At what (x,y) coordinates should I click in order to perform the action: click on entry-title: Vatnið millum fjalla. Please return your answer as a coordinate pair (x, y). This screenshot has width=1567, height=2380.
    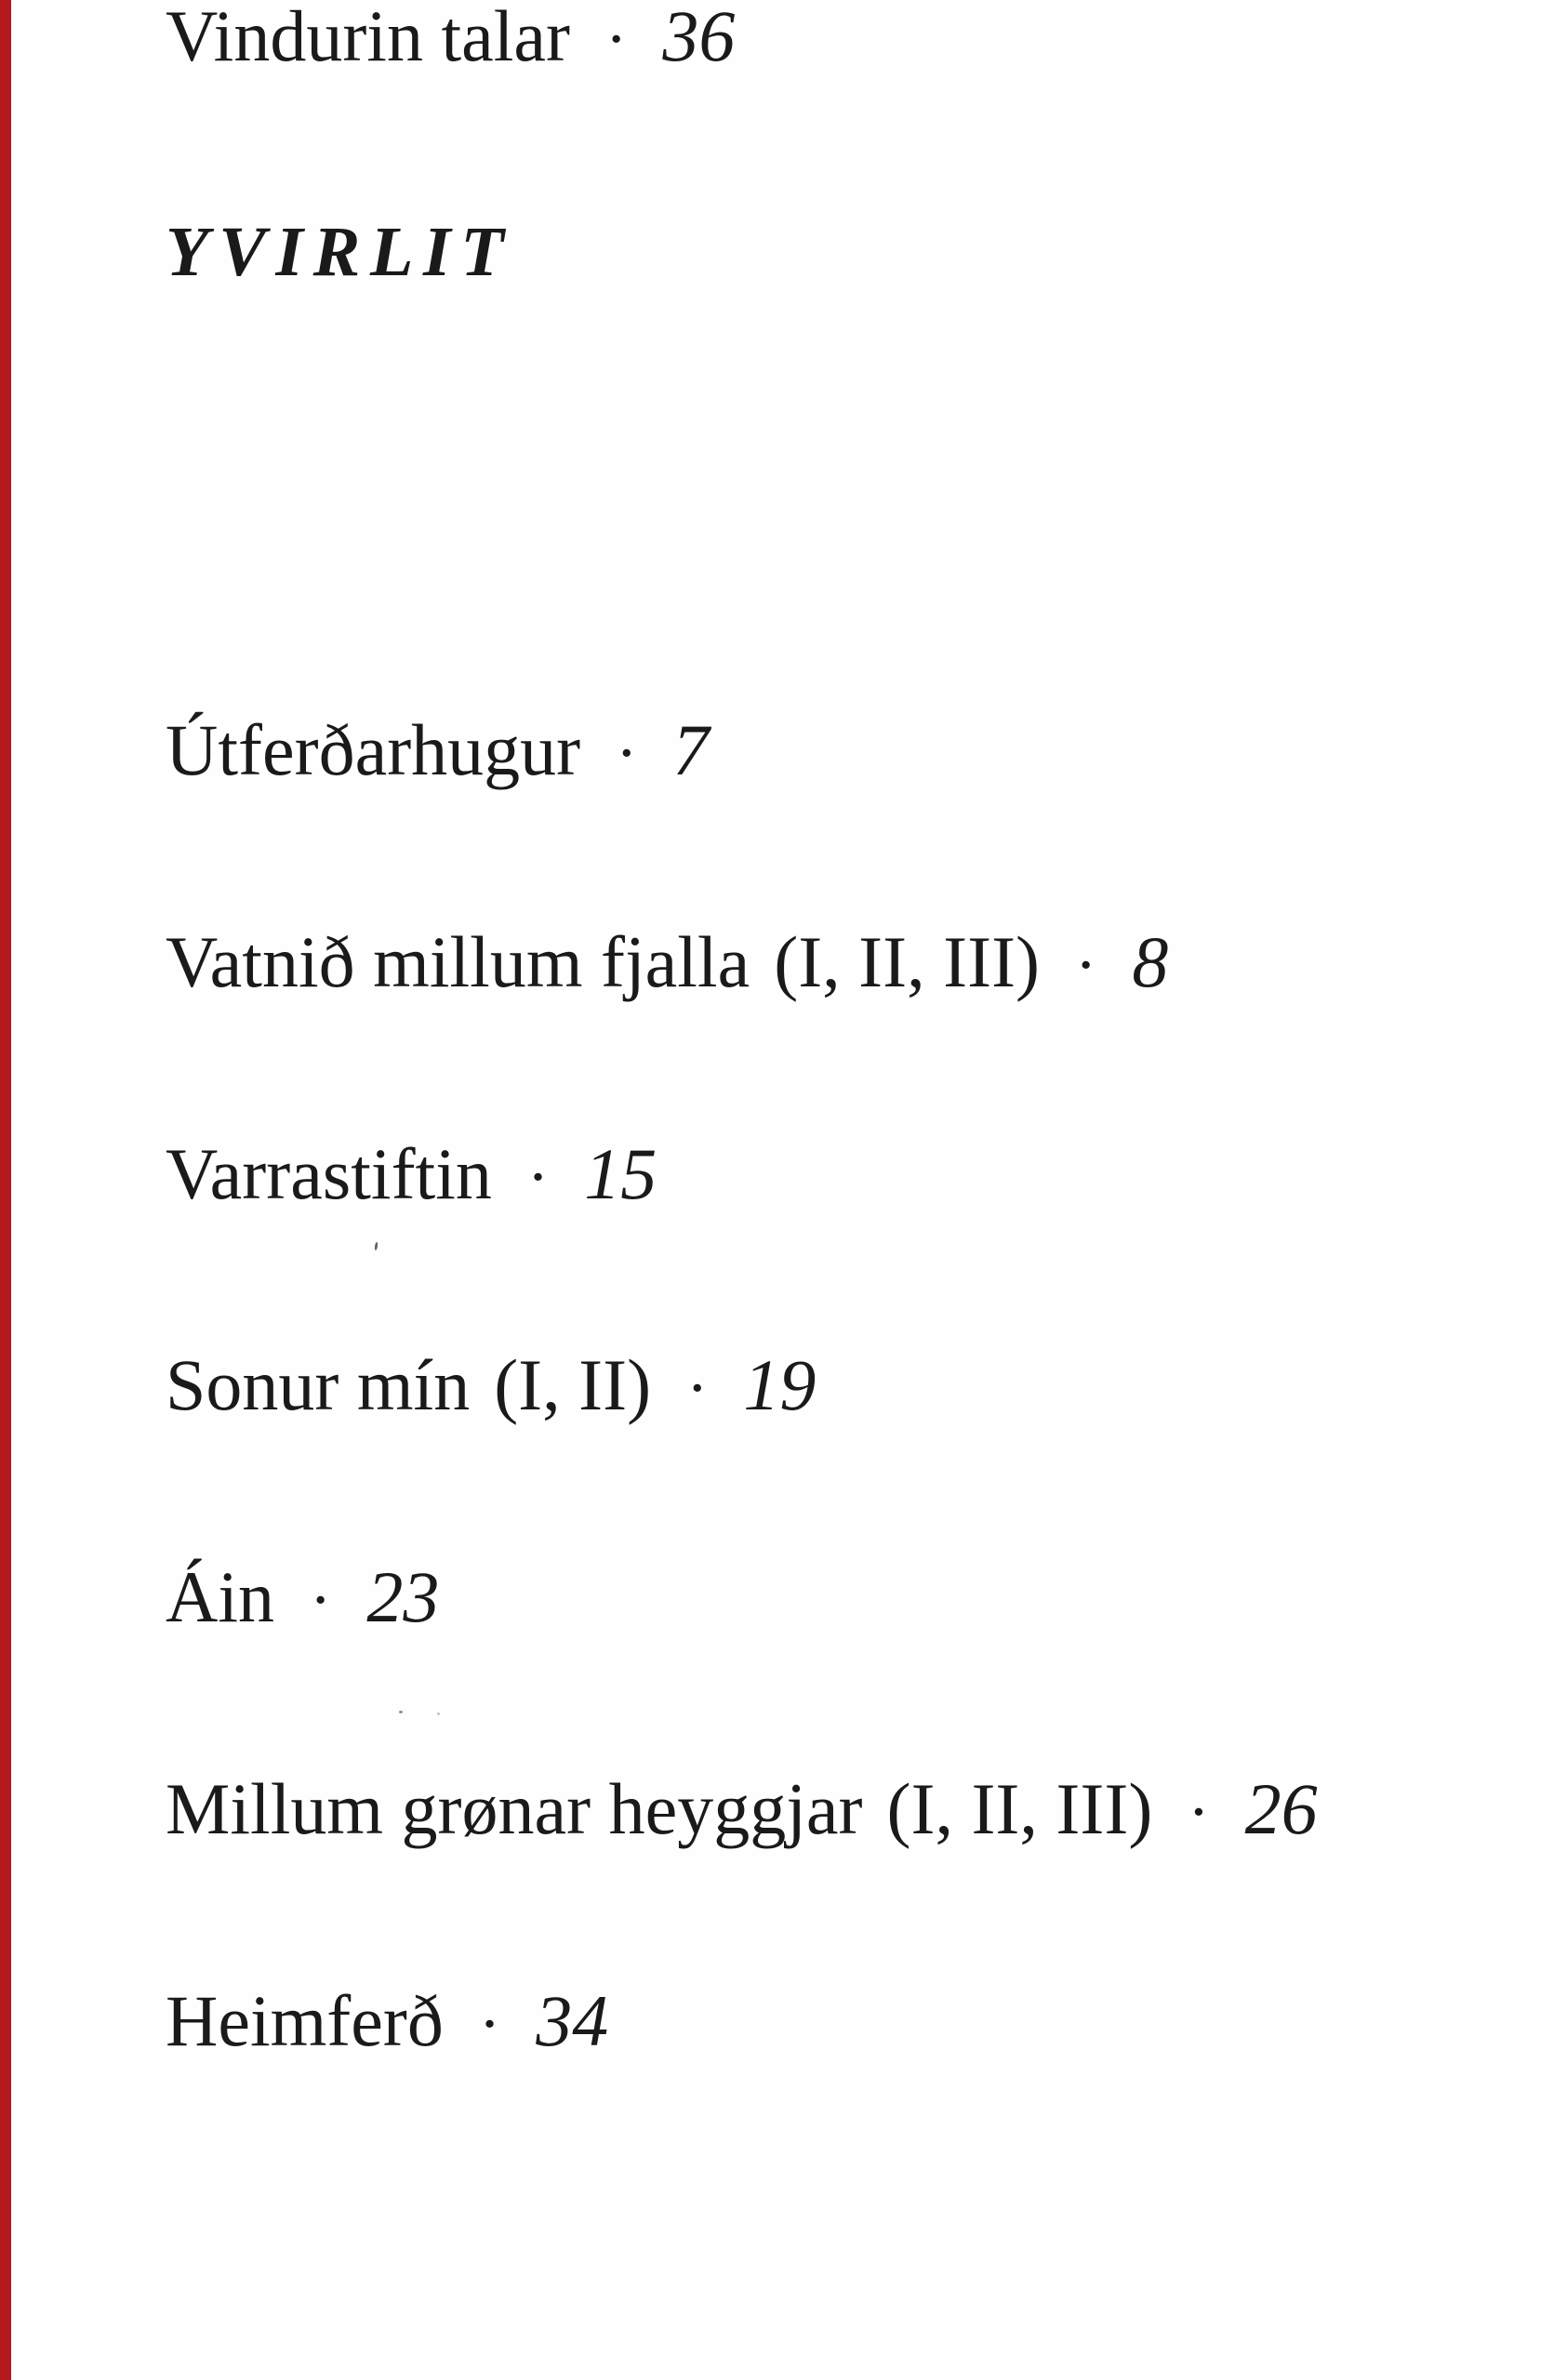
    Looking at the image, I should click on (458, 961).